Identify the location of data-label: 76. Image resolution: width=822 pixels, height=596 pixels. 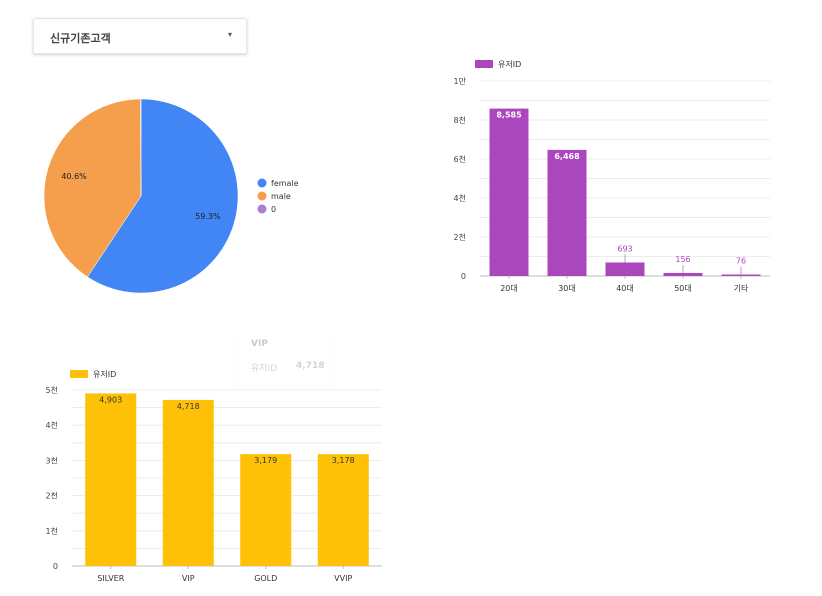
(741, 261).